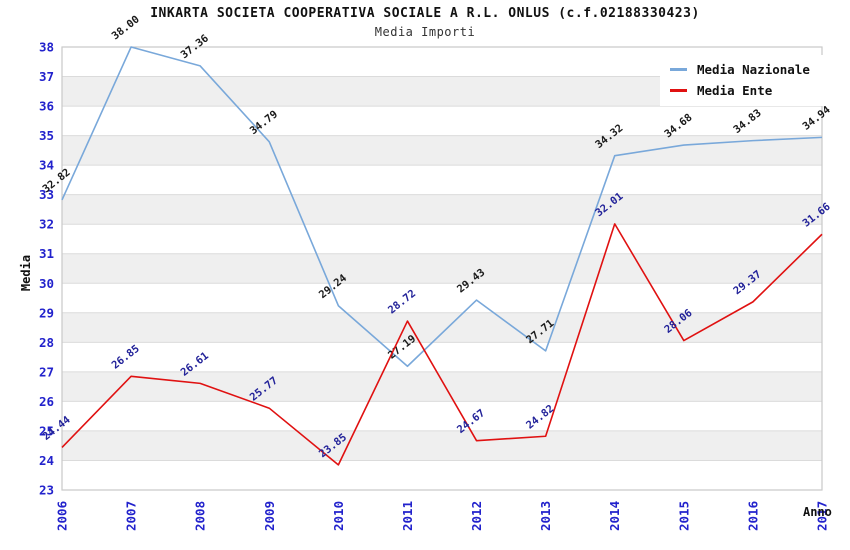 The height and width of the screenshot is (550, 850). What do you see at coordinates (752, 516) in the screenshot?
I see `x-tick-label: 2016` at bounding box center [752, 516].